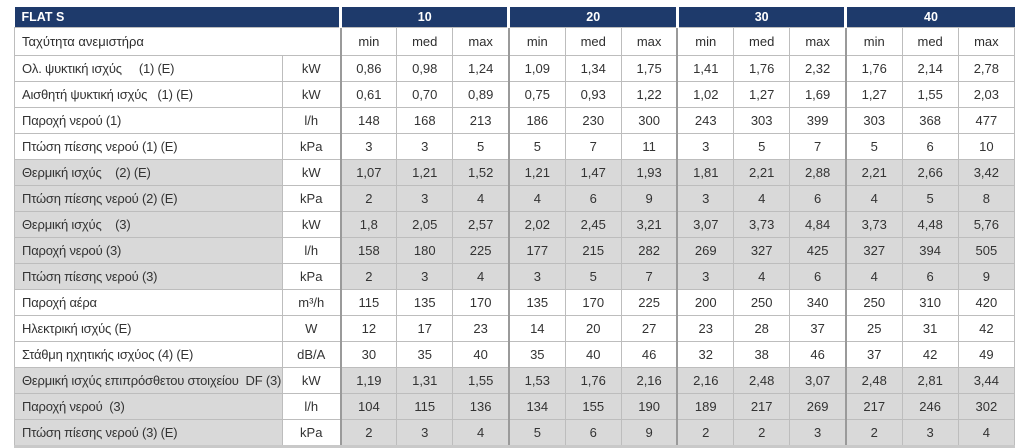 The height and width of the screenshot is (448, 1024). What do you see at coordinates (593, 406) in the screenshot?
I see `value-cell: 155` at bounding box center [593, 406].